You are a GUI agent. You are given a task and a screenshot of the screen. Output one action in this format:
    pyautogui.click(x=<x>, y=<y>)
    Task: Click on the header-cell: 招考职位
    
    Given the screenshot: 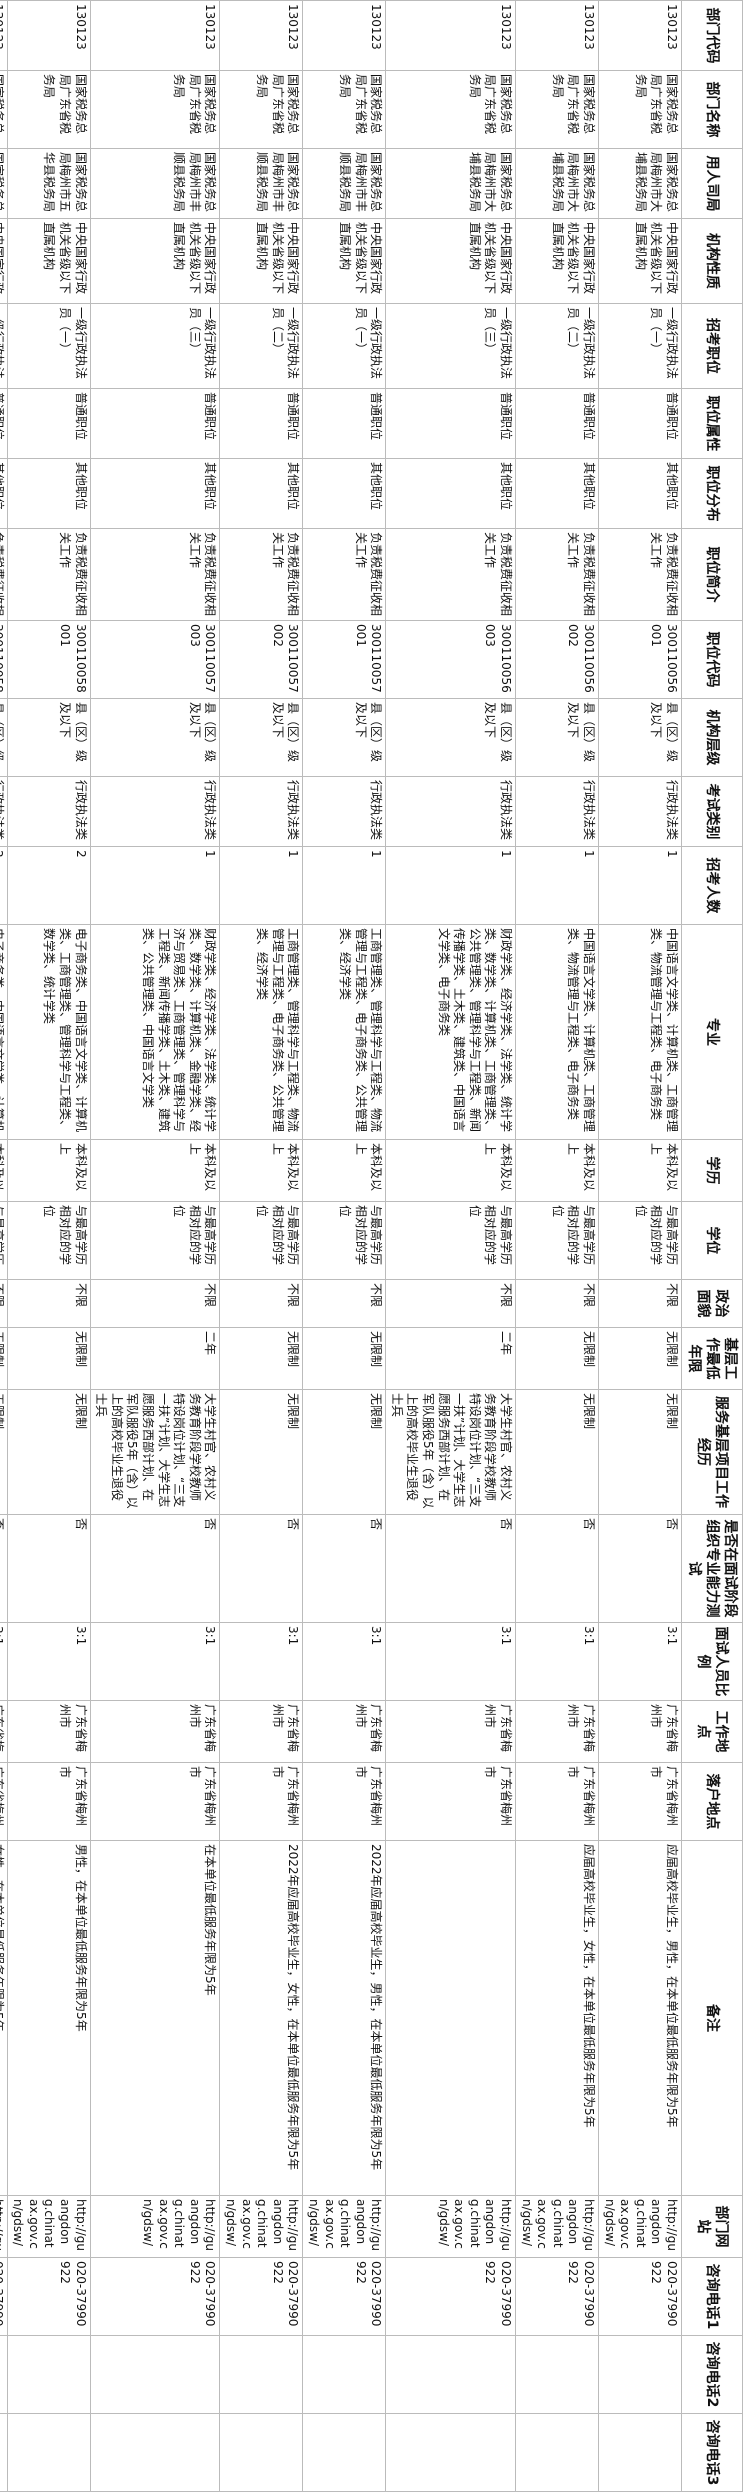 What is the action you would take?
    pyautogui.click(x=712, y=346)
    